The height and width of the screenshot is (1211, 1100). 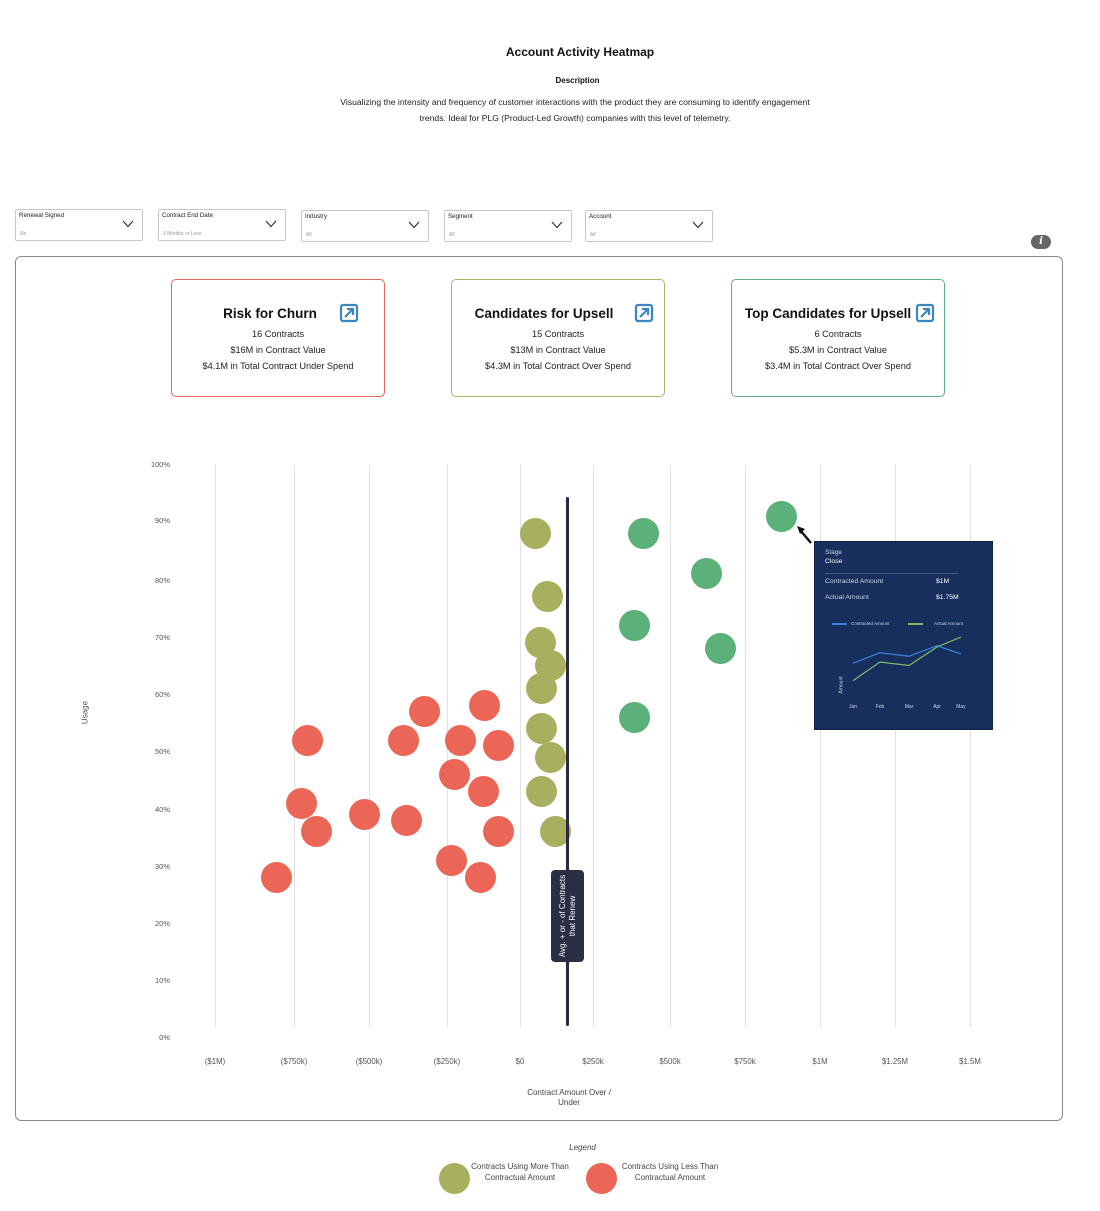 I want to click on legend-swatch-actual, so click(x=915, y=624).